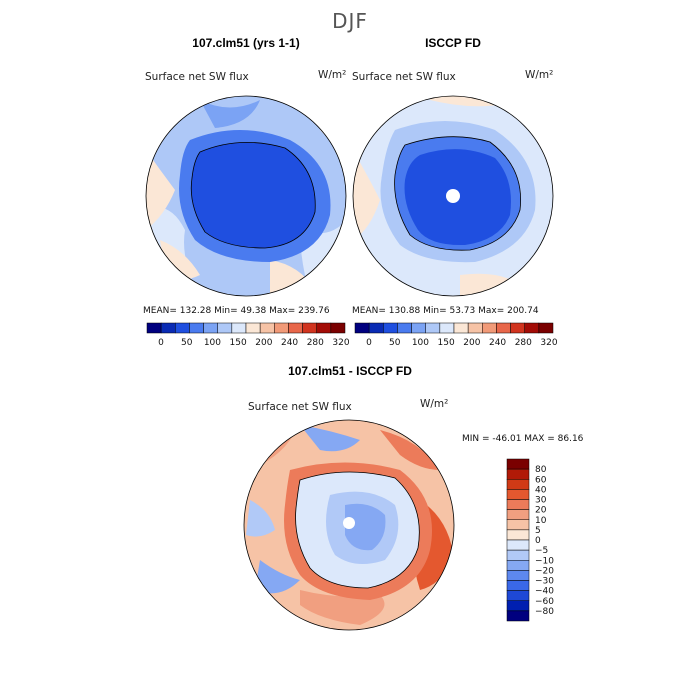 The height and width of the screenshot is (700, 700). I want to click on panel-diff-colorbar-tick-label: −40, so click(544, 592).